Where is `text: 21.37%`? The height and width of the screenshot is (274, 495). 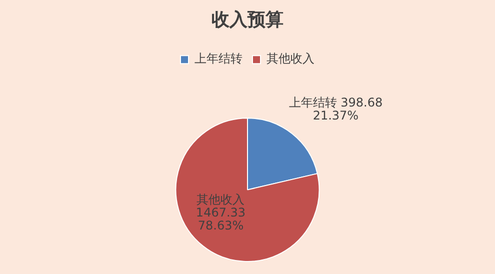 text: 21.37% is located at coordinates (335, 115).